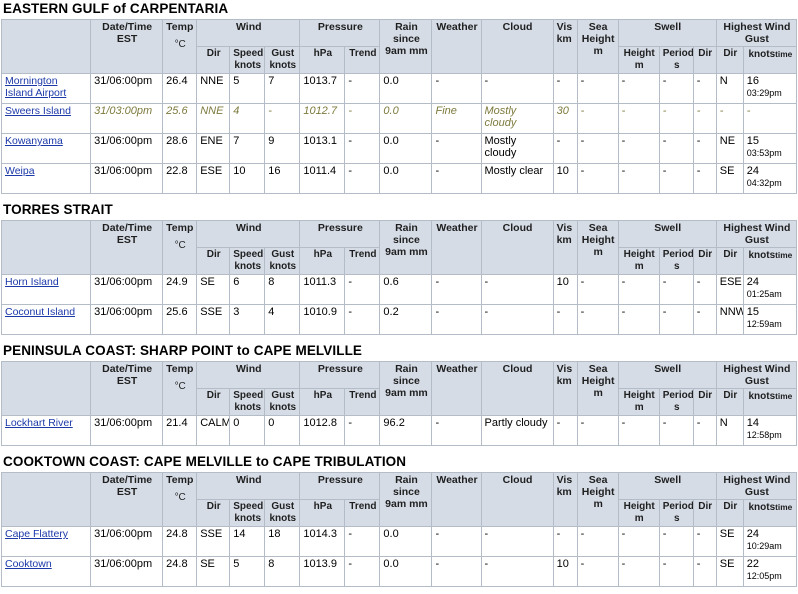 The image size is (798, 594). Describe the element at coordinates (38, 111) in the screenshot. I see `station-link: Sweers Island` at that location.